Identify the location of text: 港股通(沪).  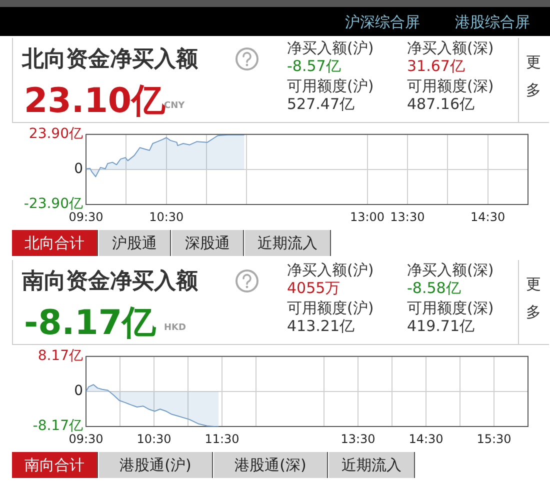
(156, 465).